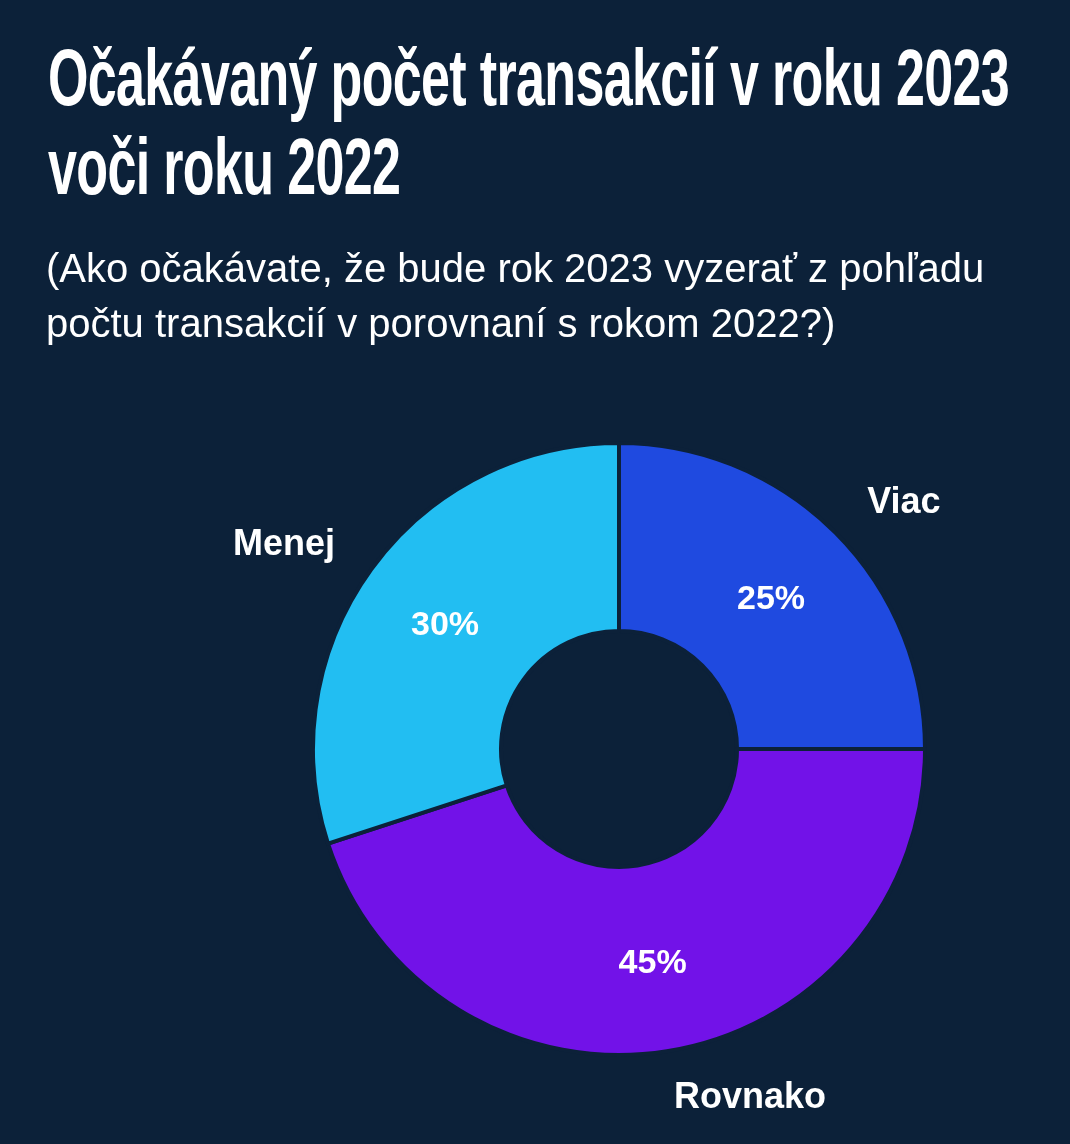 This screenshot has height=1144, width=1070. Describe the element at coordinates (652, 961) in the screenshot. I see `data-label: 45%` at that location.